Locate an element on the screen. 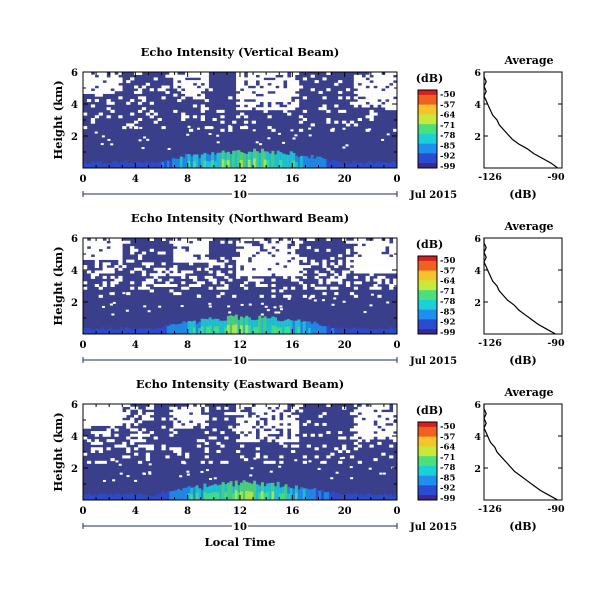  colorbar-tick-label: -99 is located at coordinates (447, 499).